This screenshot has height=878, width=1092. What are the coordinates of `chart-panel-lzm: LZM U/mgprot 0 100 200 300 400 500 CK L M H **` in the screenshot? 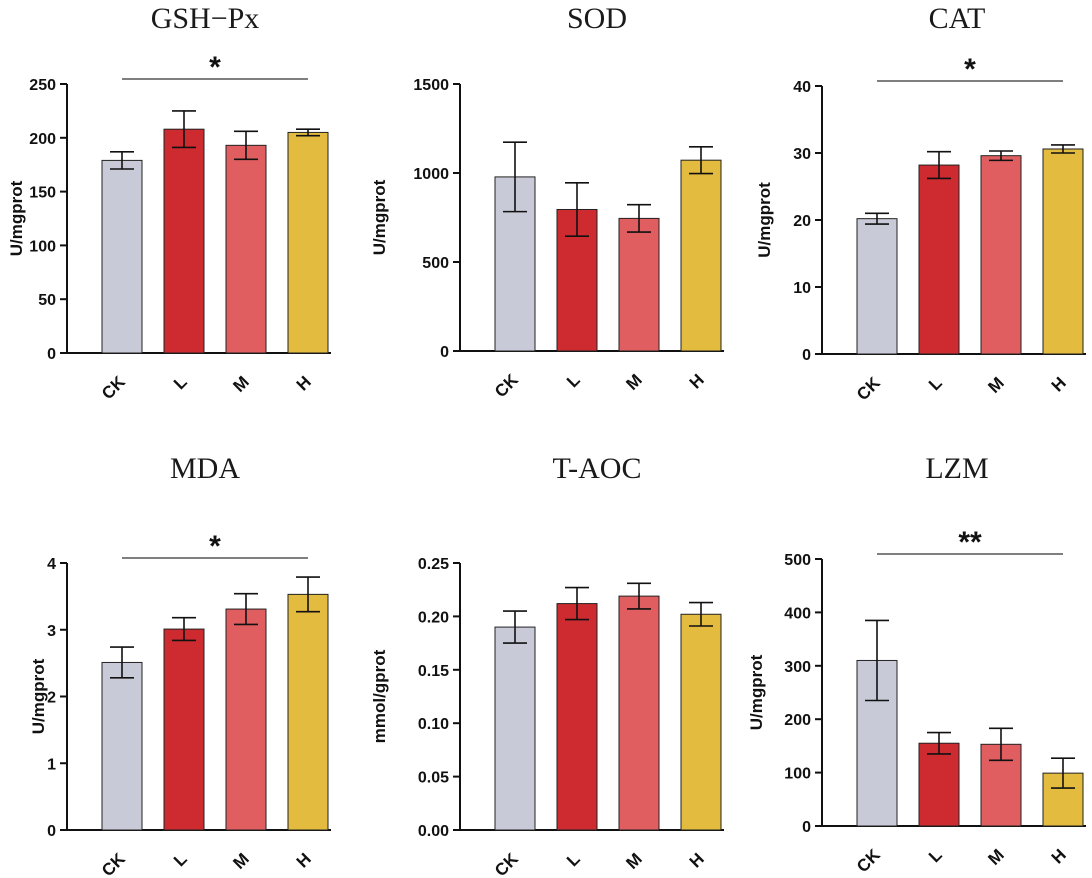 It's located at (916, 664).